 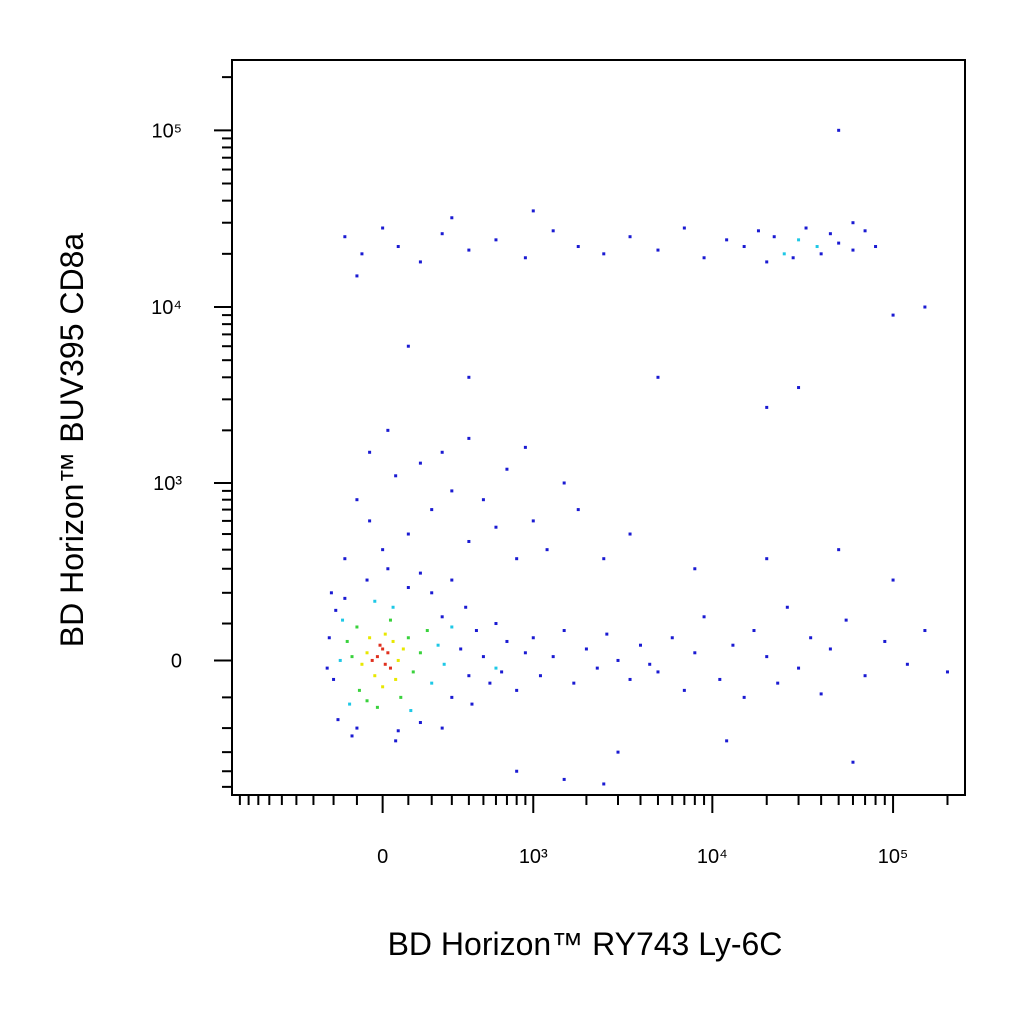 What do you see at coordinates (72, 440) in the screenshot?
I see `y-axis-title: BD Horizon™ BUV395 CD8a` at bounding box center [72, 440].